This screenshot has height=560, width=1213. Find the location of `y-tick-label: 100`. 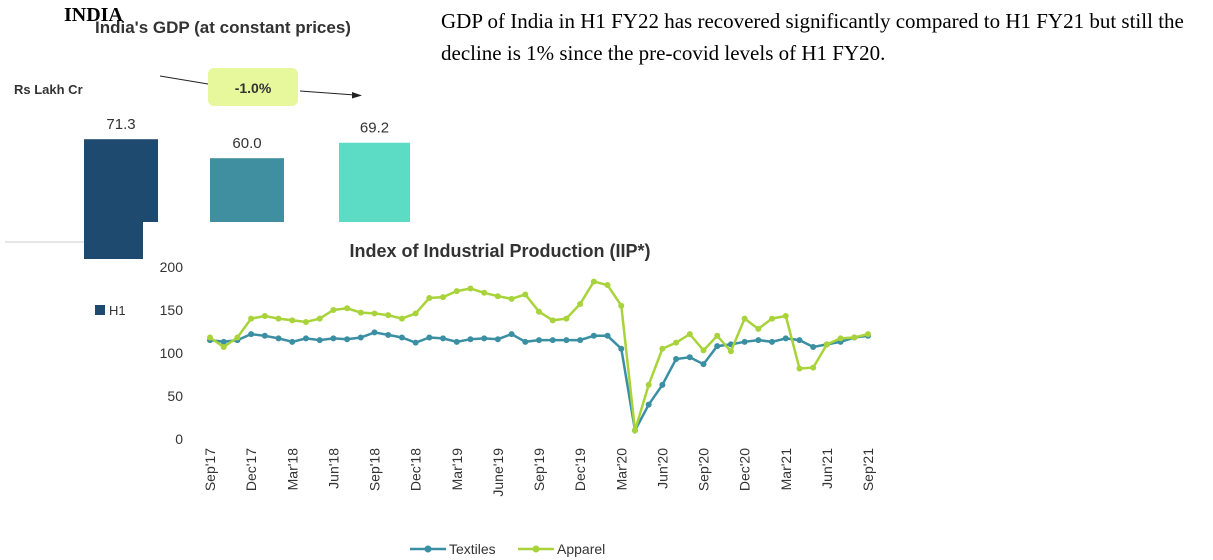

y-tick-label: 100 is located at coordinates (172, 353).